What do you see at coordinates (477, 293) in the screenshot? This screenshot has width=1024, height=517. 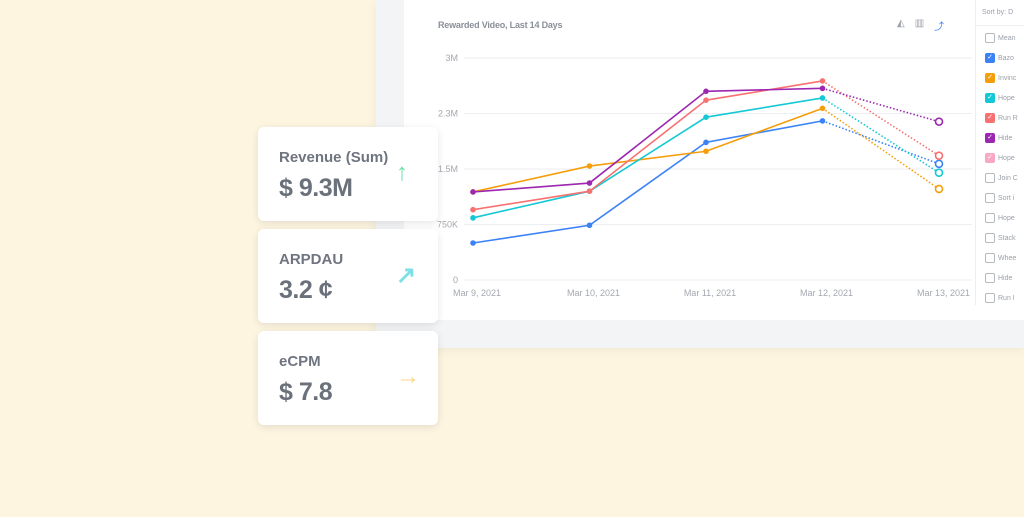 I see `x-tick-label: Mar 9, 2021` at bounding box center [477, 293].